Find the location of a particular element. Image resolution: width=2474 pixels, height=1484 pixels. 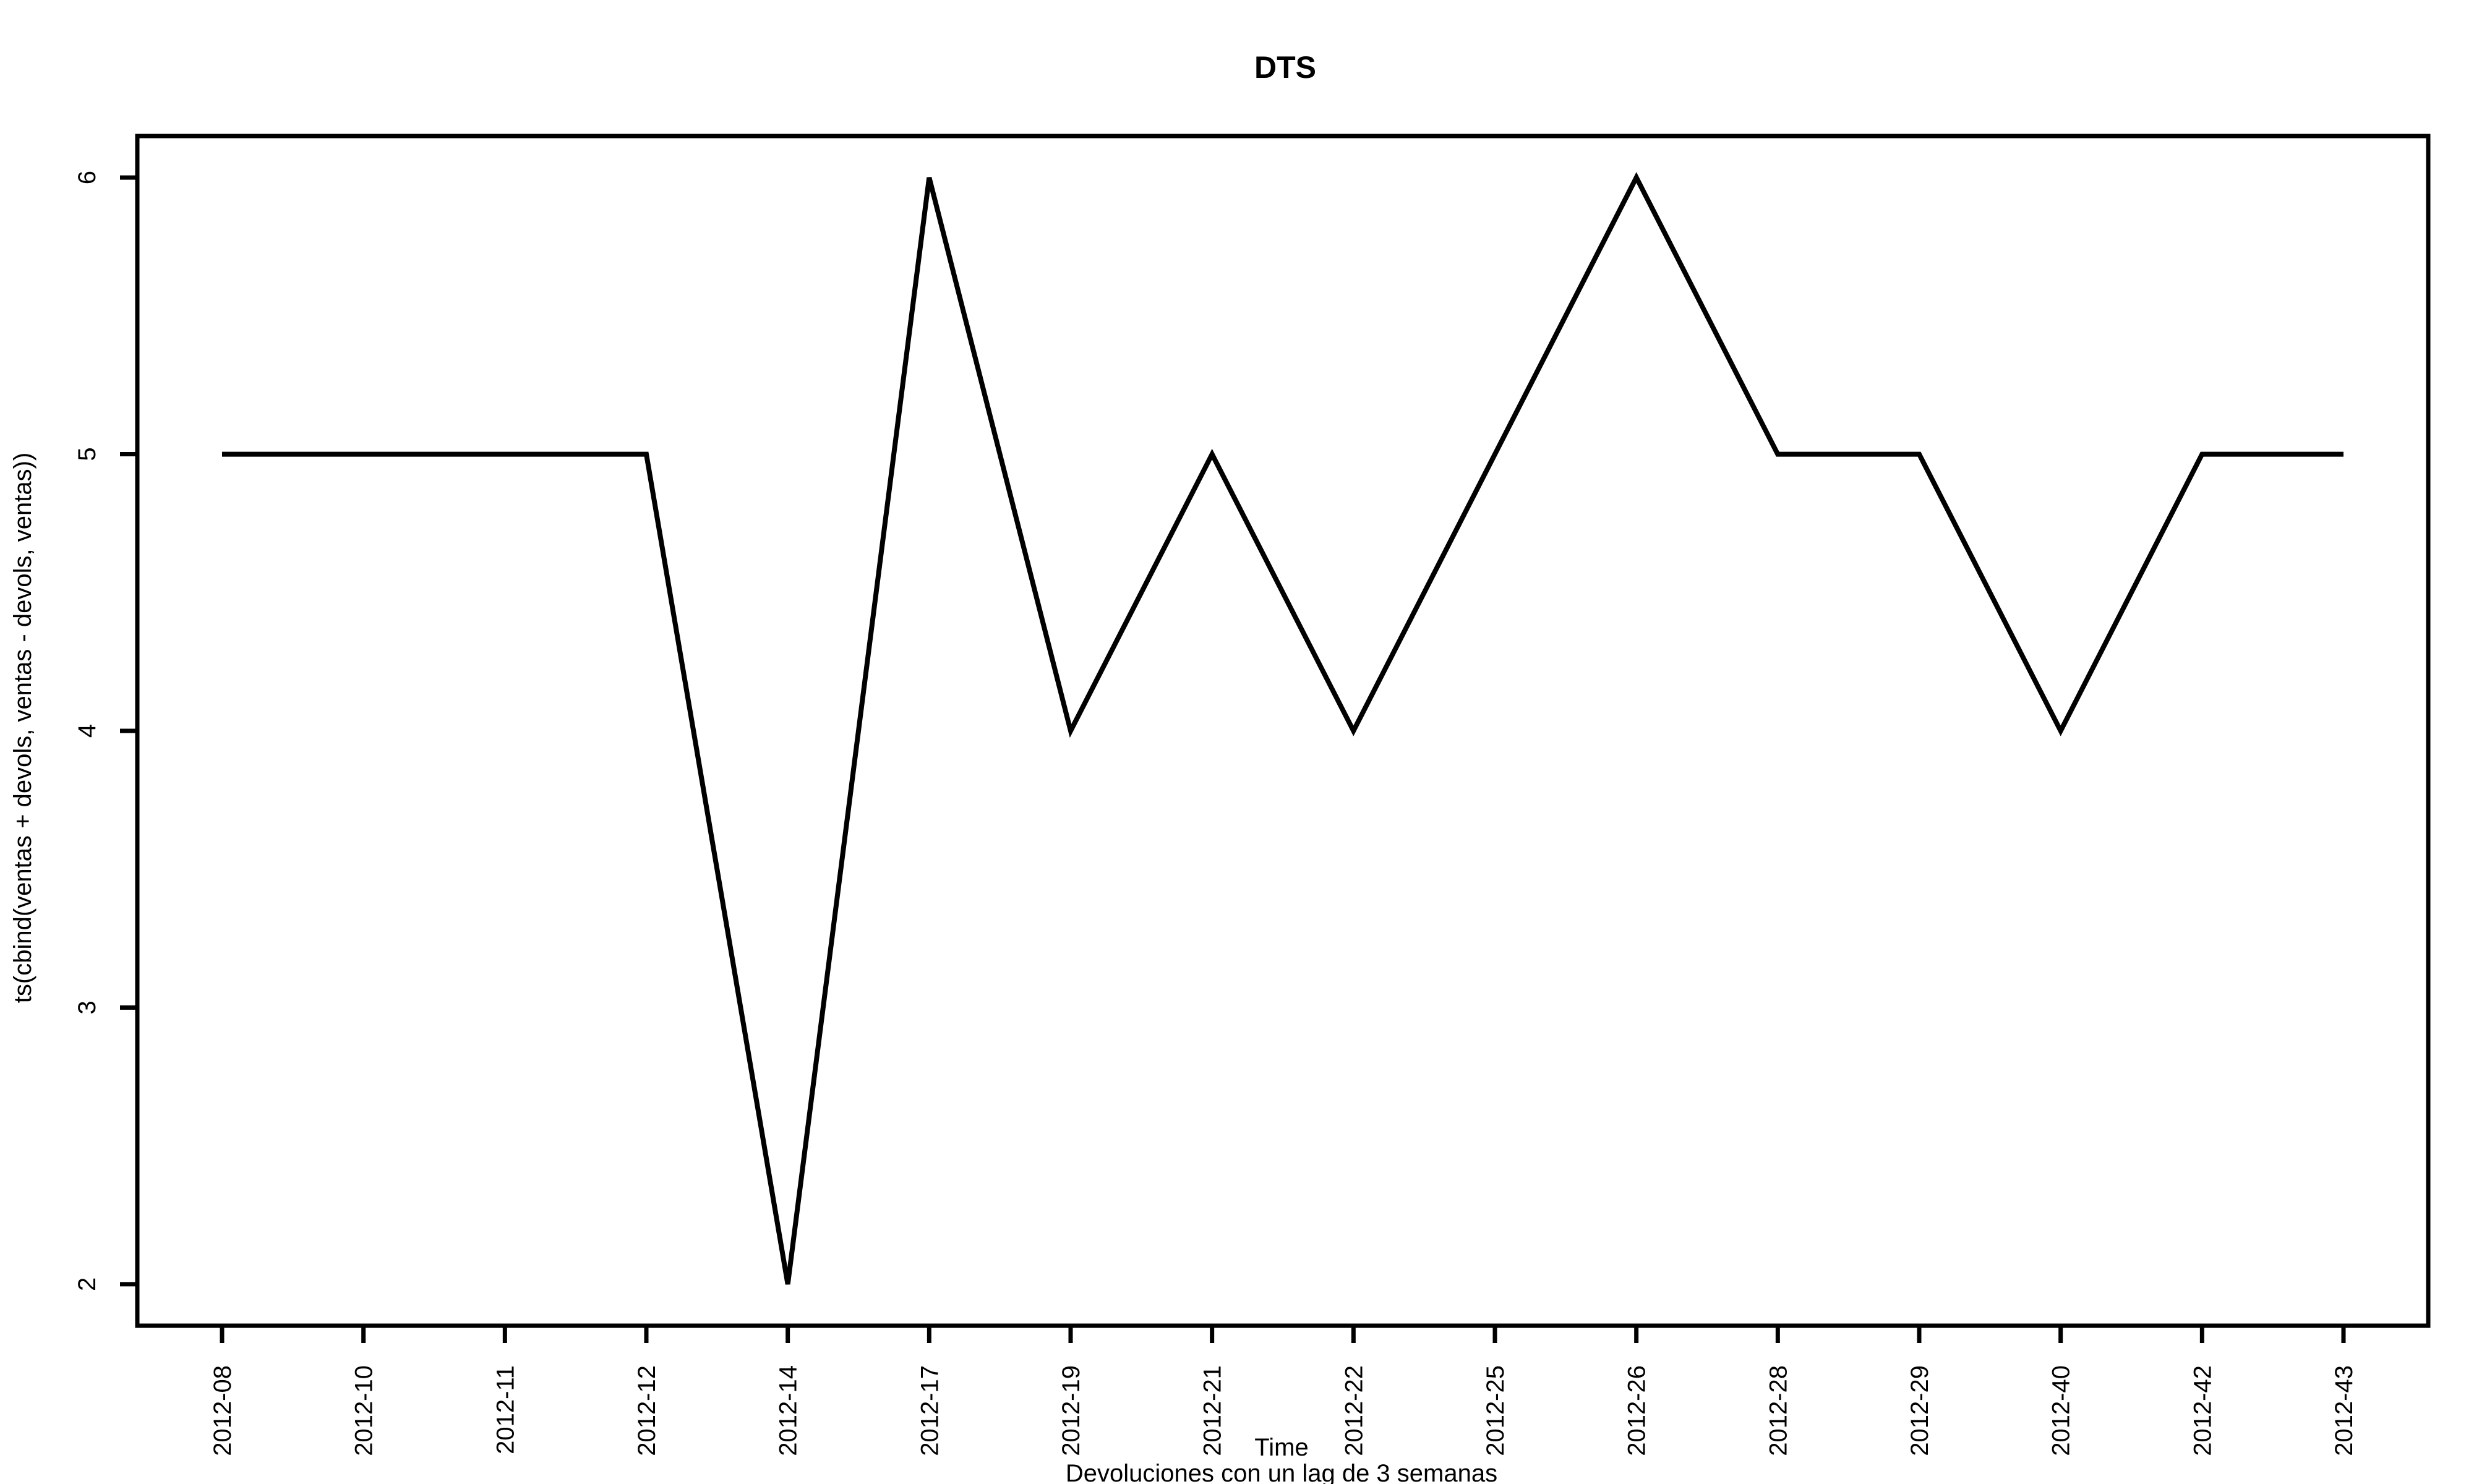

y-tick-label: 4 is located at coordinates (88, 731).